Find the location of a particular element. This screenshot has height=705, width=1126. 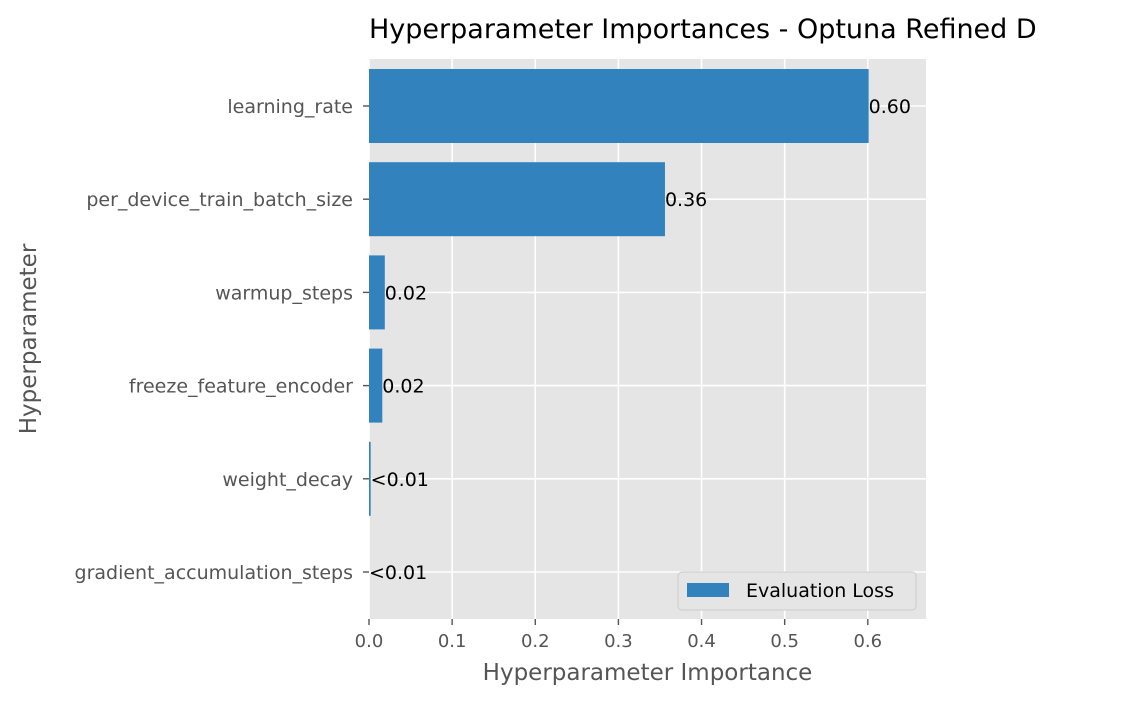

legend-box is located at coordinates (797, 591).